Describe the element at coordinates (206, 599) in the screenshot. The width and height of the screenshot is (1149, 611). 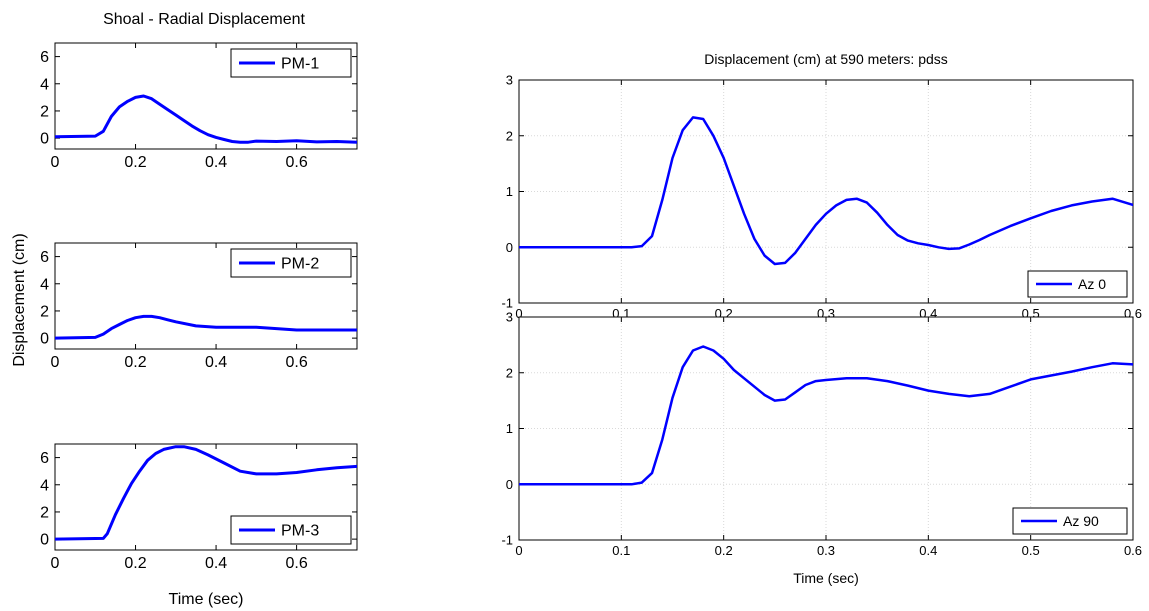
I see `left-x-axis-label: Time (sec)` at that location.